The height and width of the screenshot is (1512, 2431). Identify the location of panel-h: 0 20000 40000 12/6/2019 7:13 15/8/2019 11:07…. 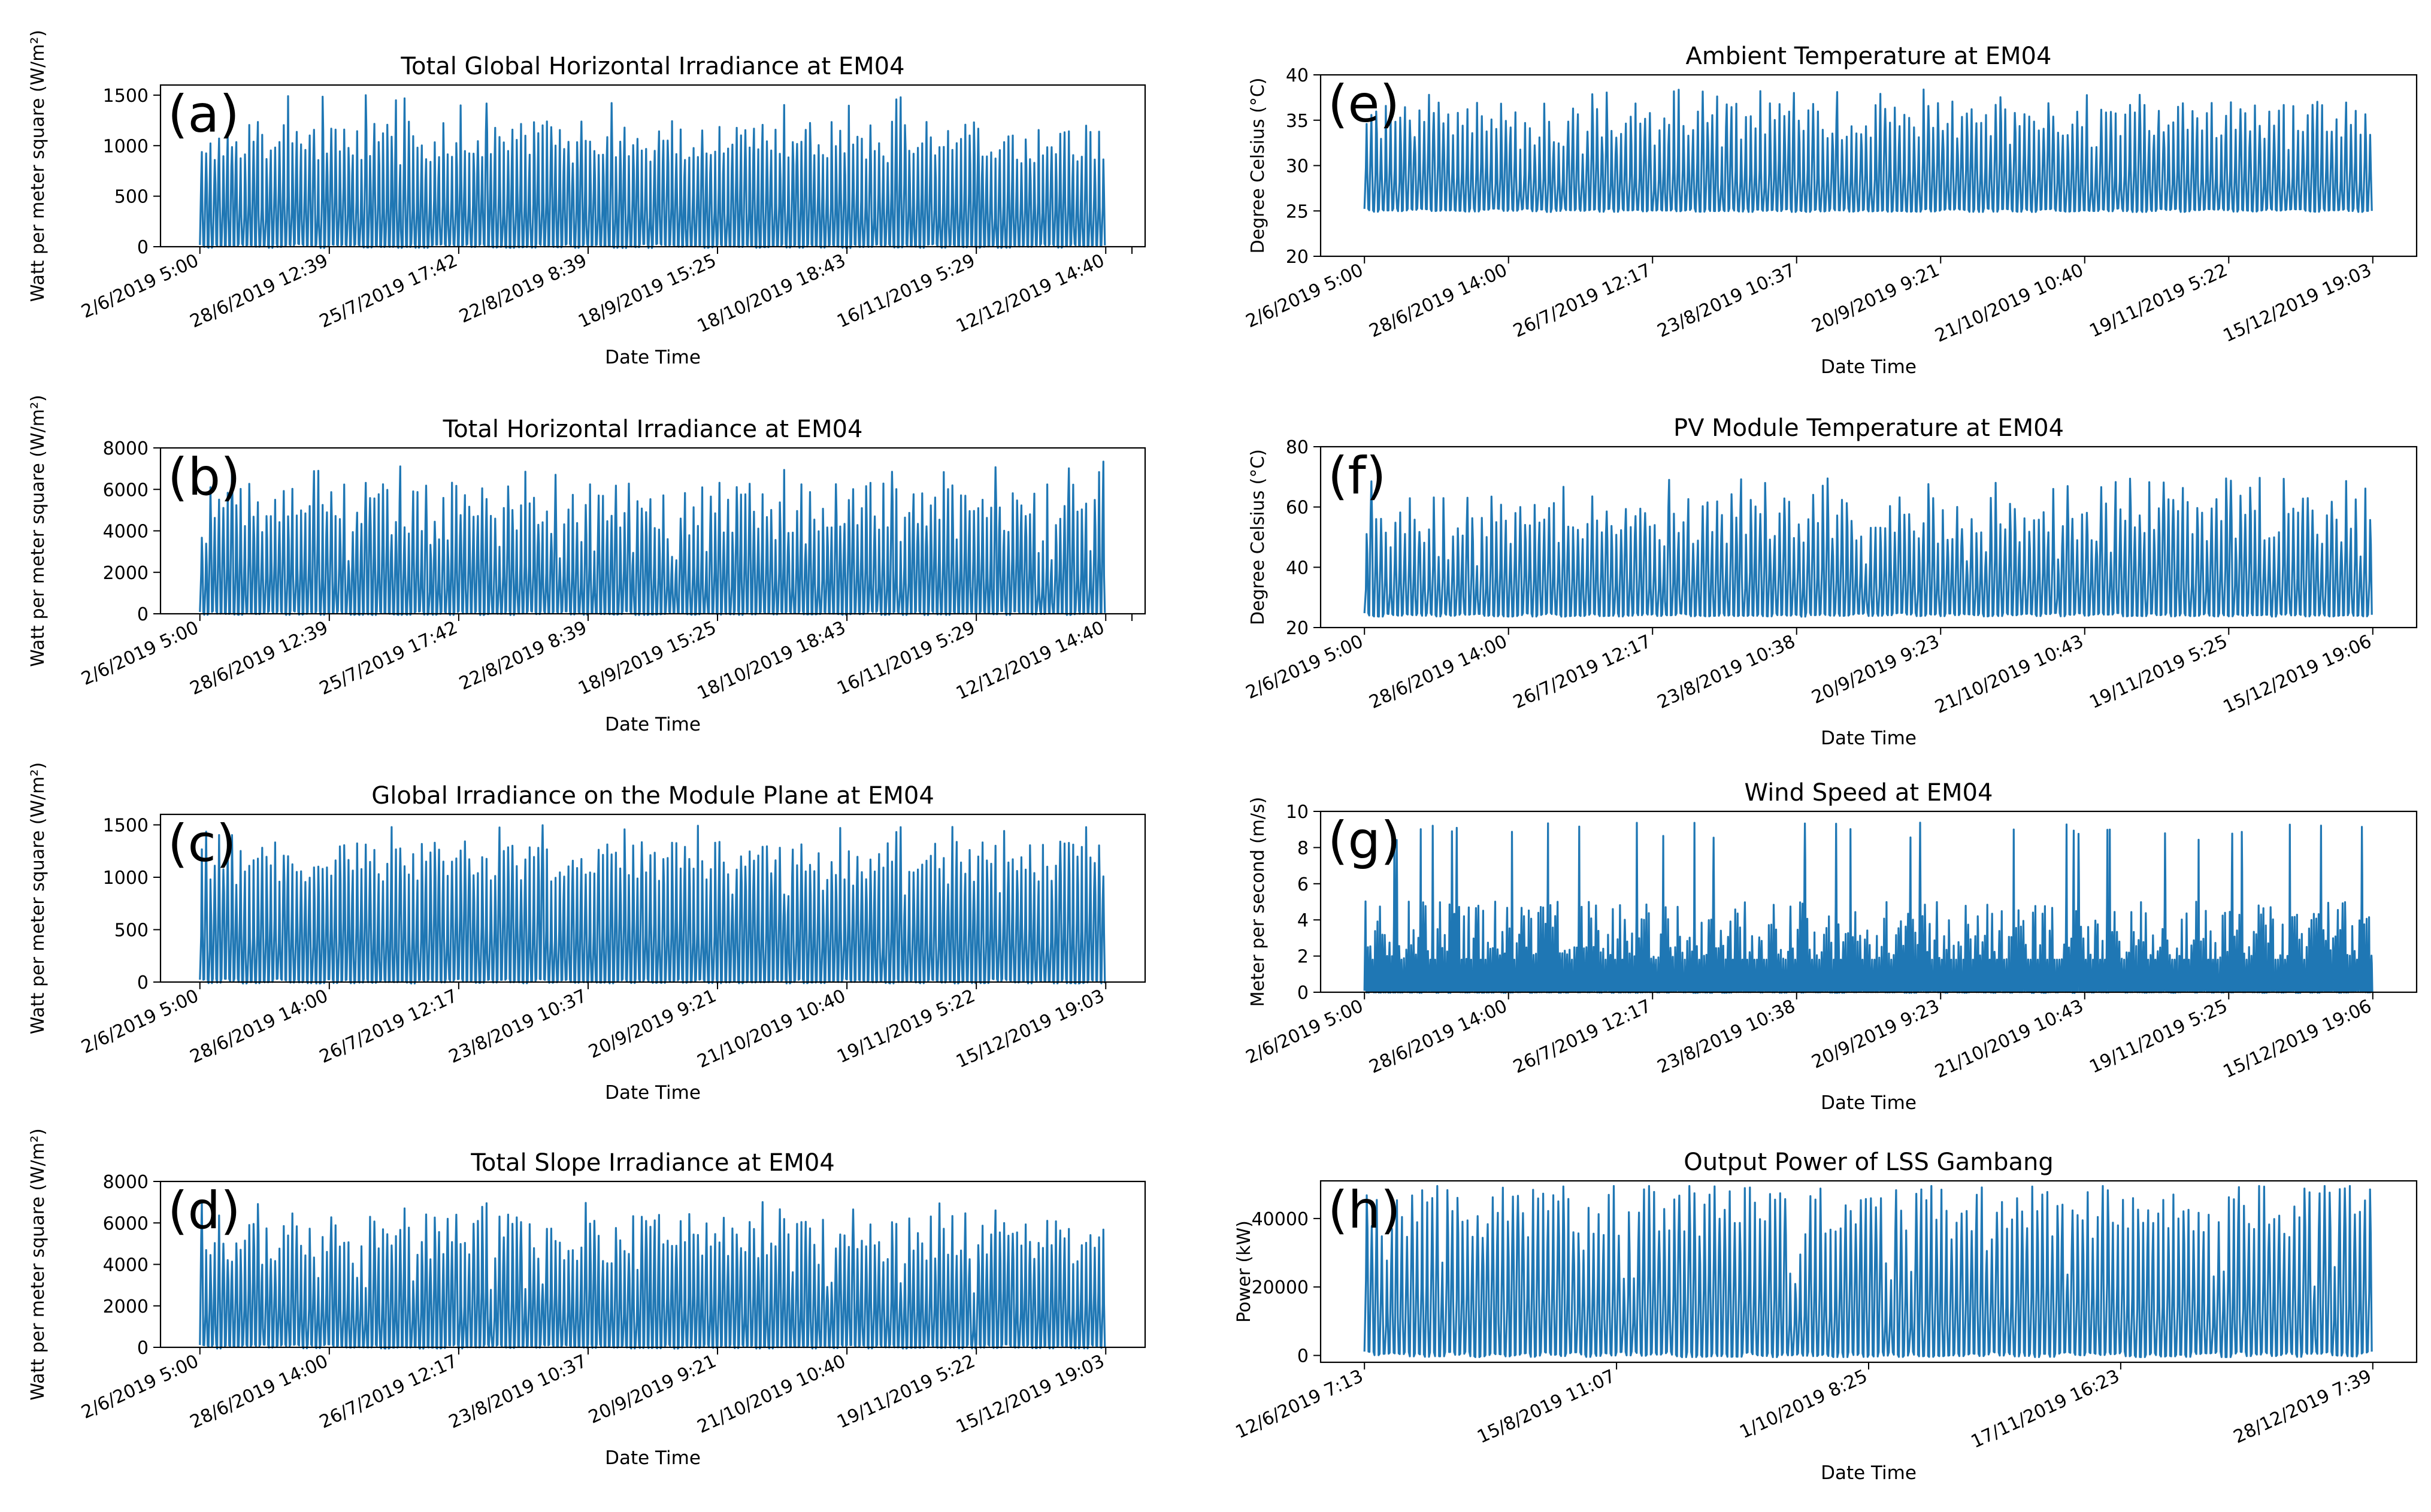
(1826, 1316).